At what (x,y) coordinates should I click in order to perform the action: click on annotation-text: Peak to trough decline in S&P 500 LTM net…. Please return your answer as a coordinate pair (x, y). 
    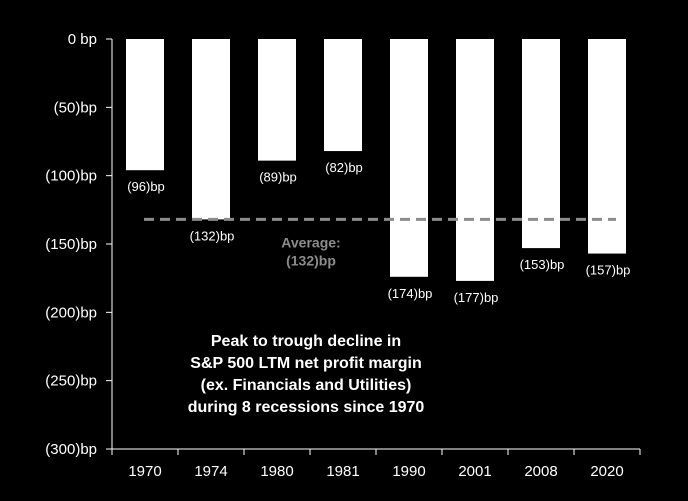
    Looking at the image, I should click on (306, 374).